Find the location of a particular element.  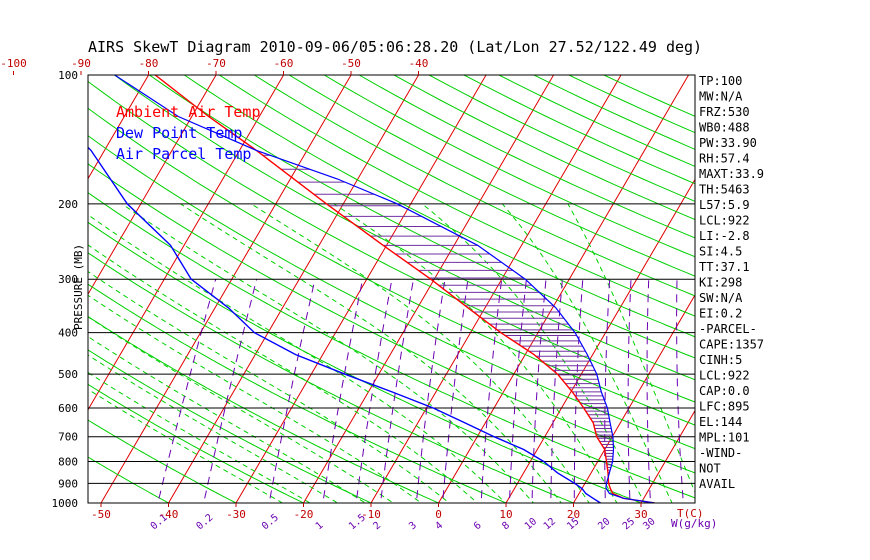

y-axis-label: PRESSURE (MB) is located at coordinates (78, 287).